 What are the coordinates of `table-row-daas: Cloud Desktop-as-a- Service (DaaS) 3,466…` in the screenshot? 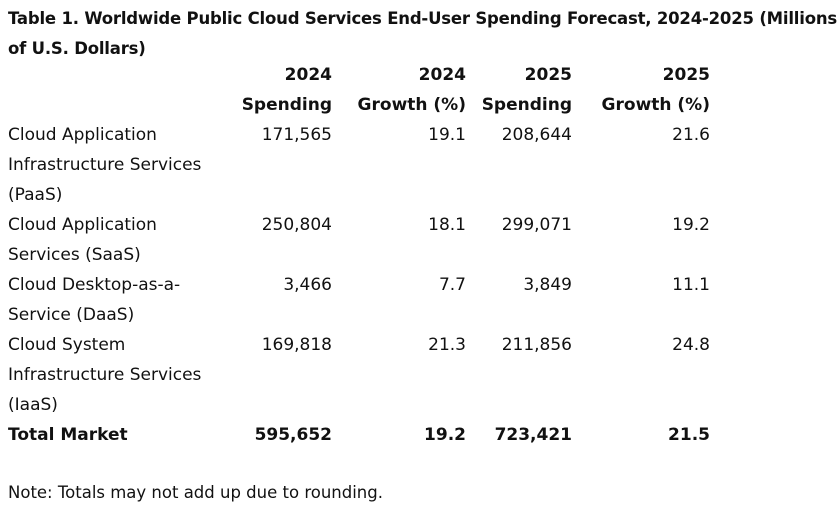 It's located at (355, 300).